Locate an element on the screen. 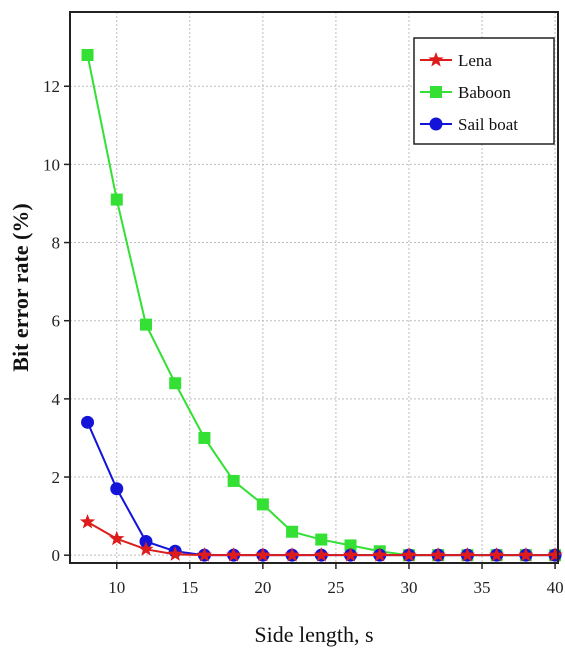 The height and width of the screenshot is (649, 565). legend-label: Baboon is located at coordinates (484, 92).